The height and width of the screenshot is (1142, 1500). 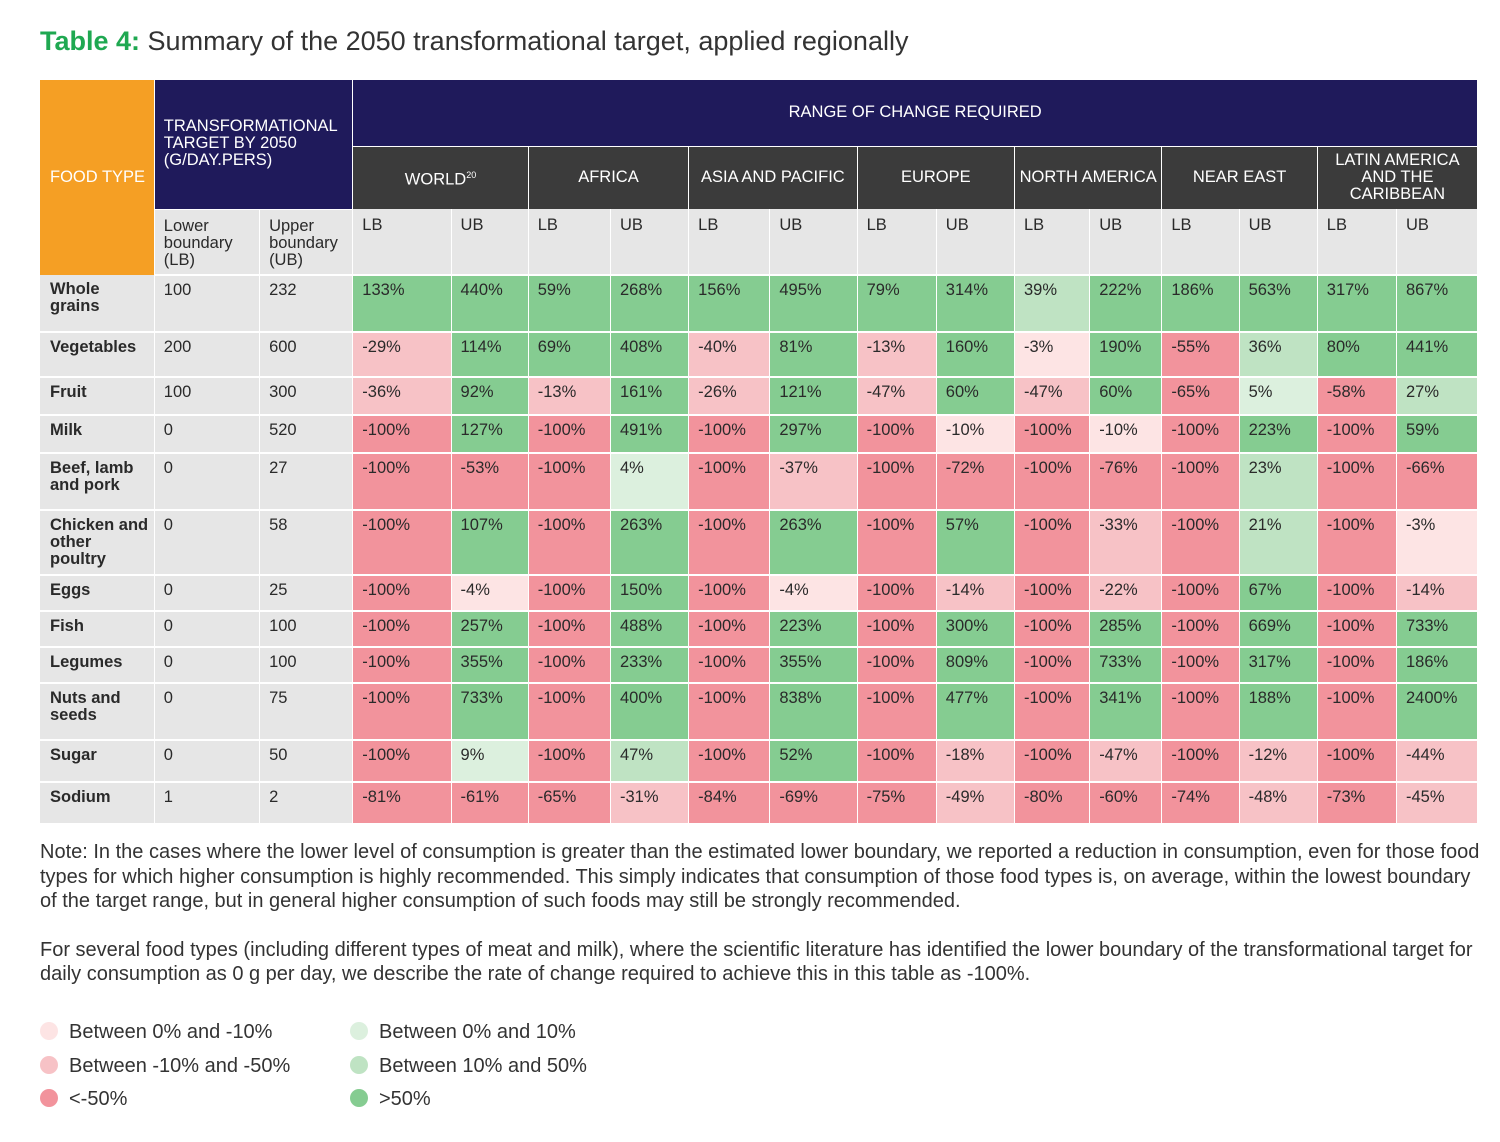 I want to click on lb-change-cell: -73%, so click(x=1356, y=803).